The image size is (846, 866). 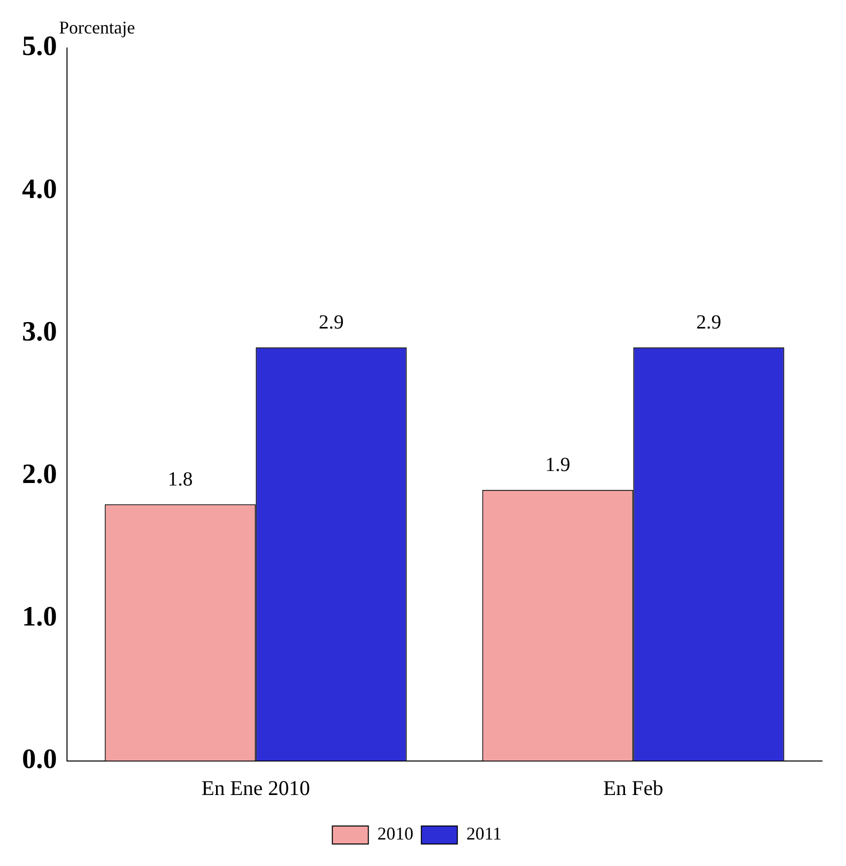 What do you see at coordinates (395, 834) in the screenshot?
I see `legend-label: 2010` at bounding box center [395, 834].